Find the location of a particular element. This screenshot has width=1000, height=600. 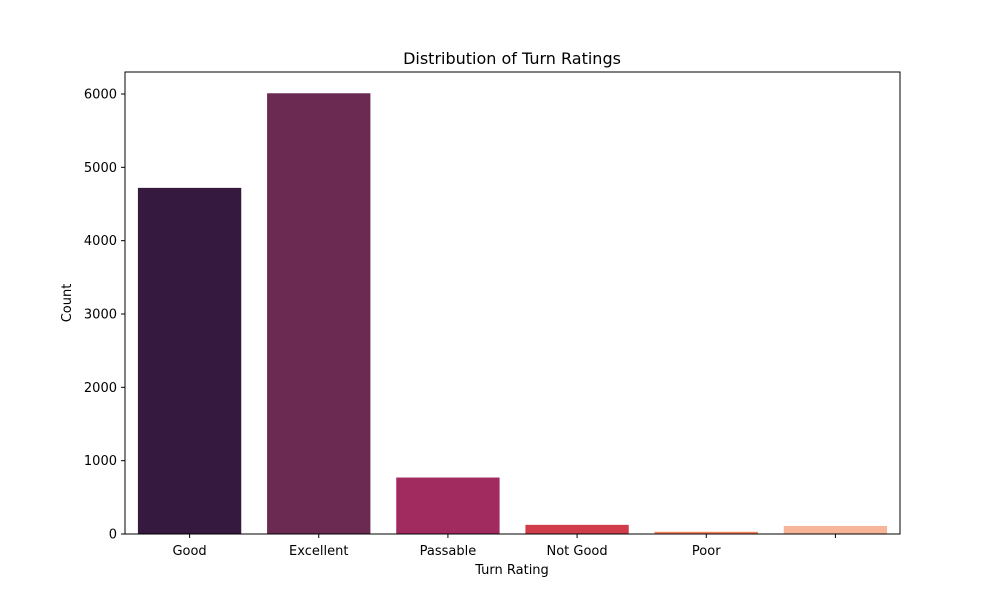

y-tick-label: 2000 is located at coordinates (100, 388).